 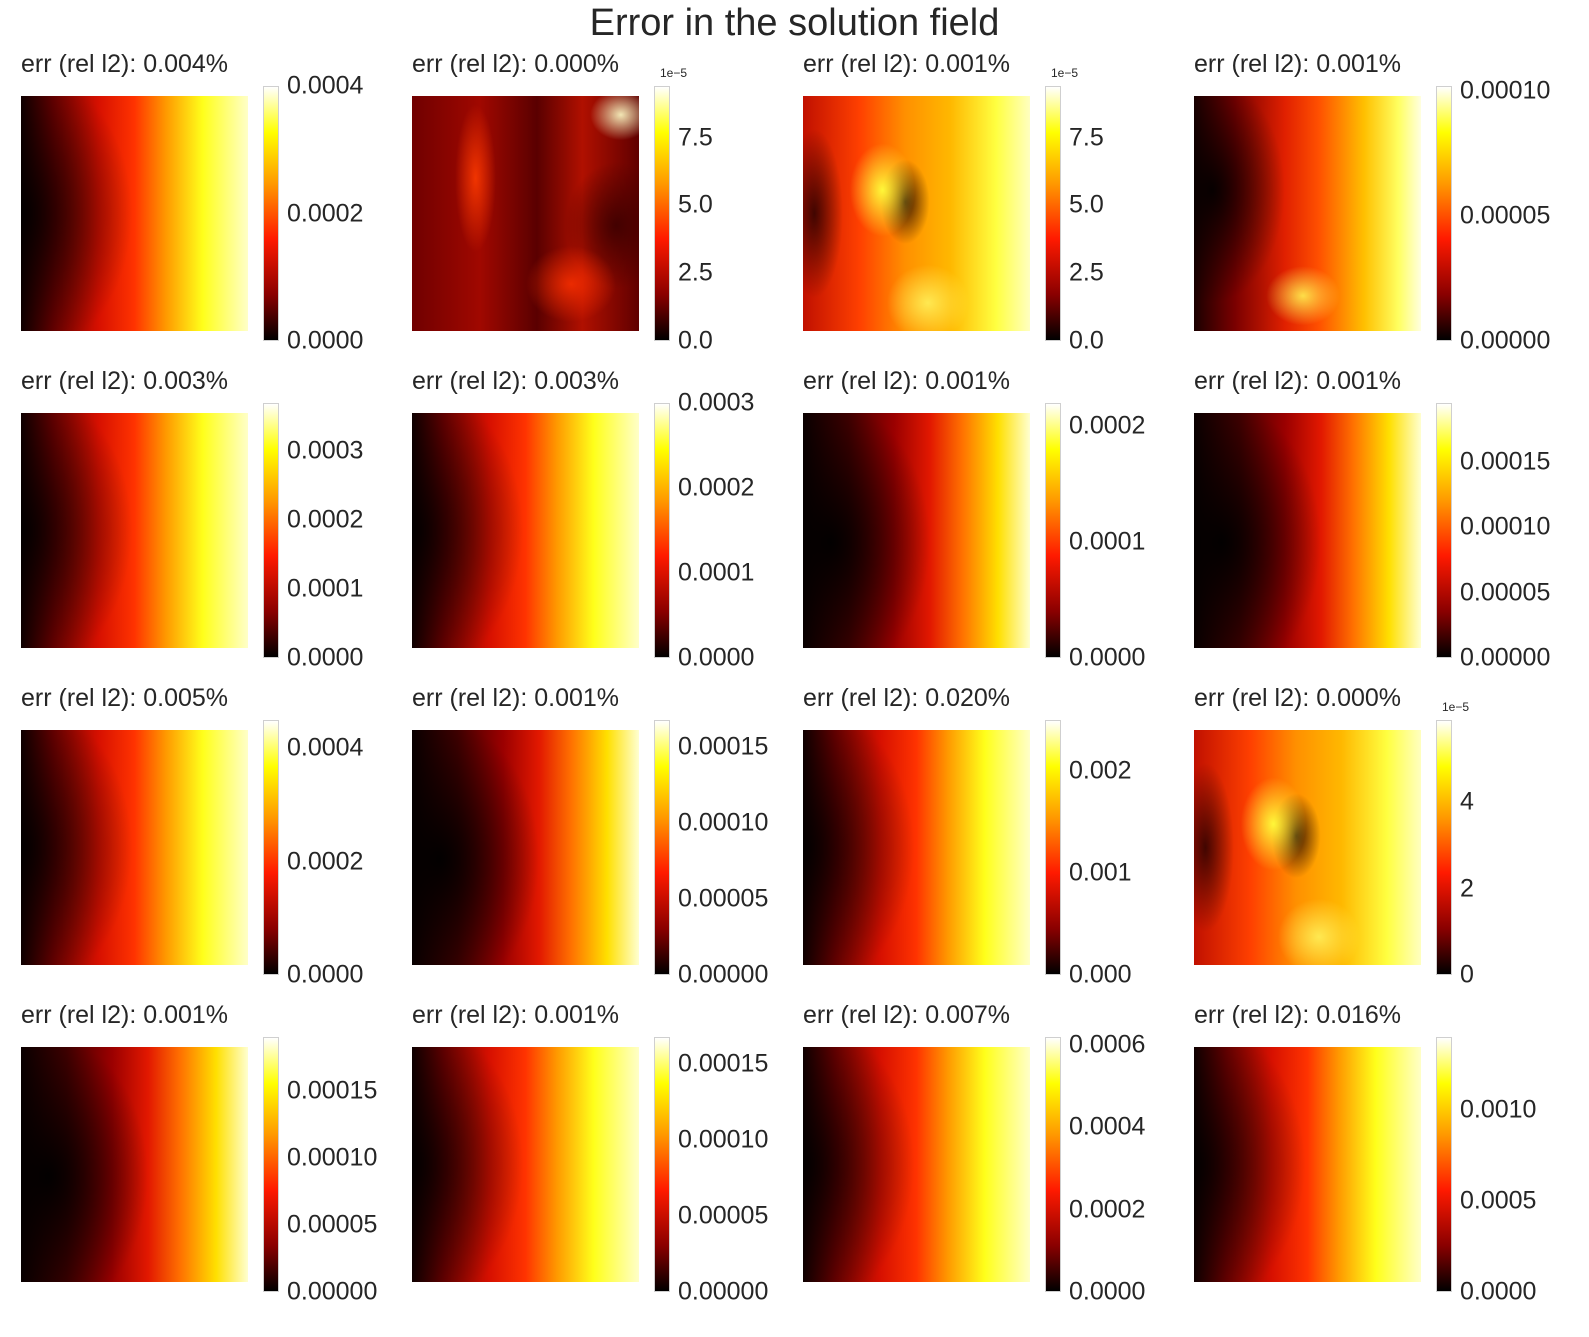 What do you see at coordinates (695, 272) in the screenshot?
I see `colorbar-tick-label: 2.5` at bounding box center [695, 272].